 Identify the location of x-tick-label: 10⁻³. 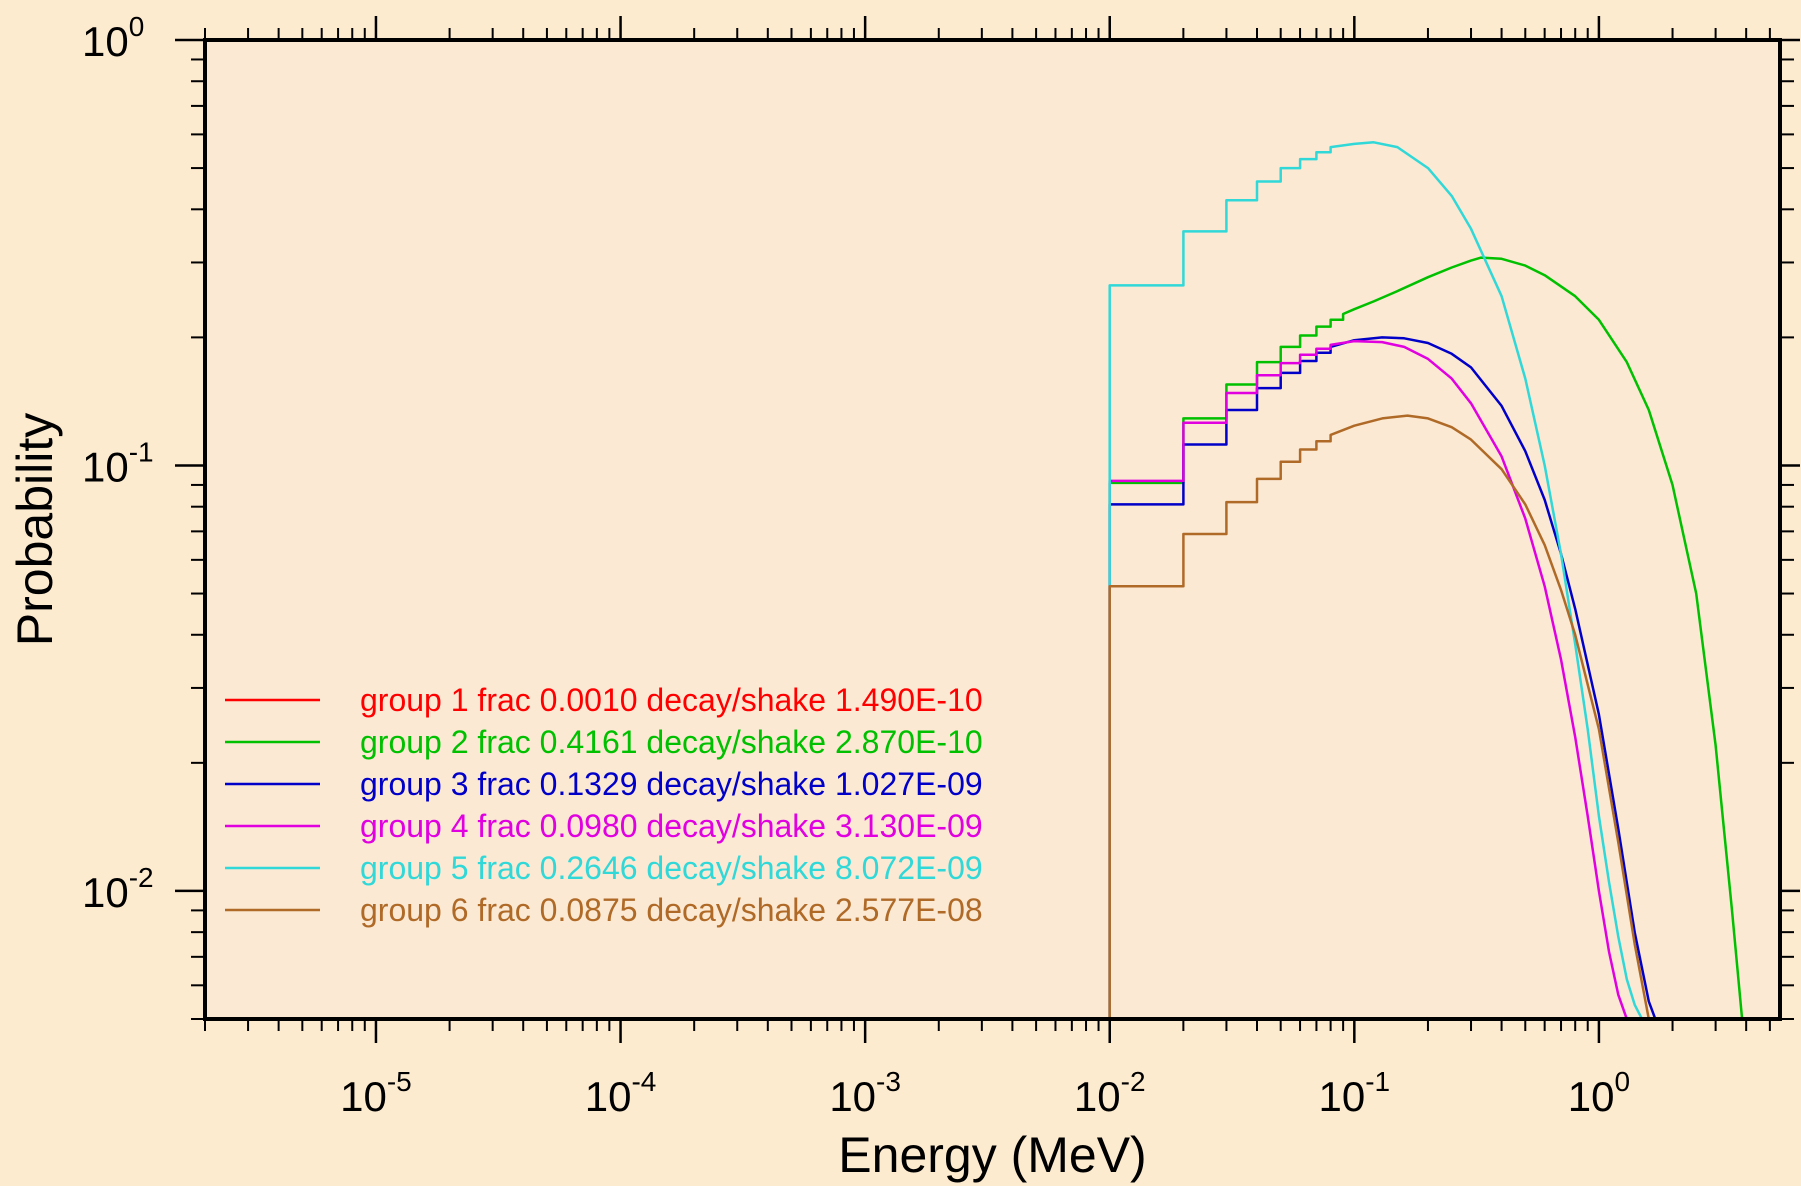
(865, 1093).